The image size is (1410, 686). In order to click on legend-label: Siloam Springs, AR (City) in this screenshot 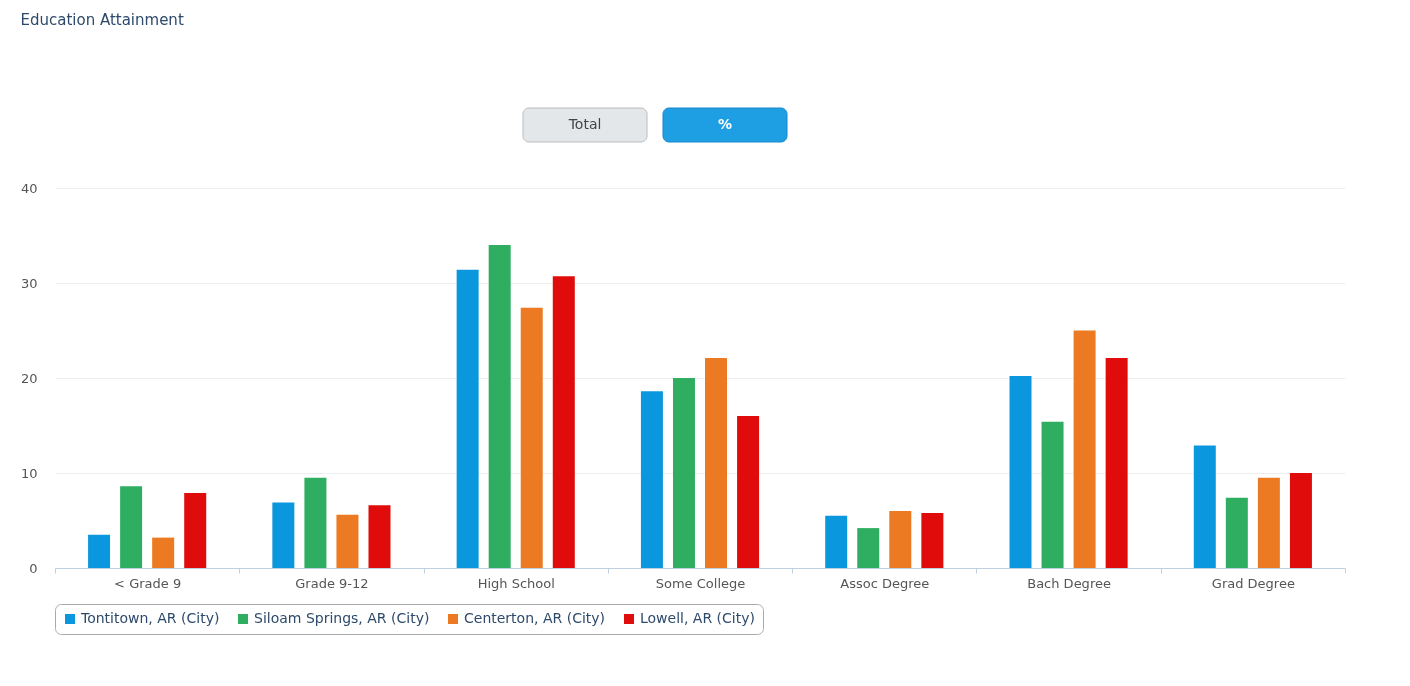, I will do `click(342, 618)`.